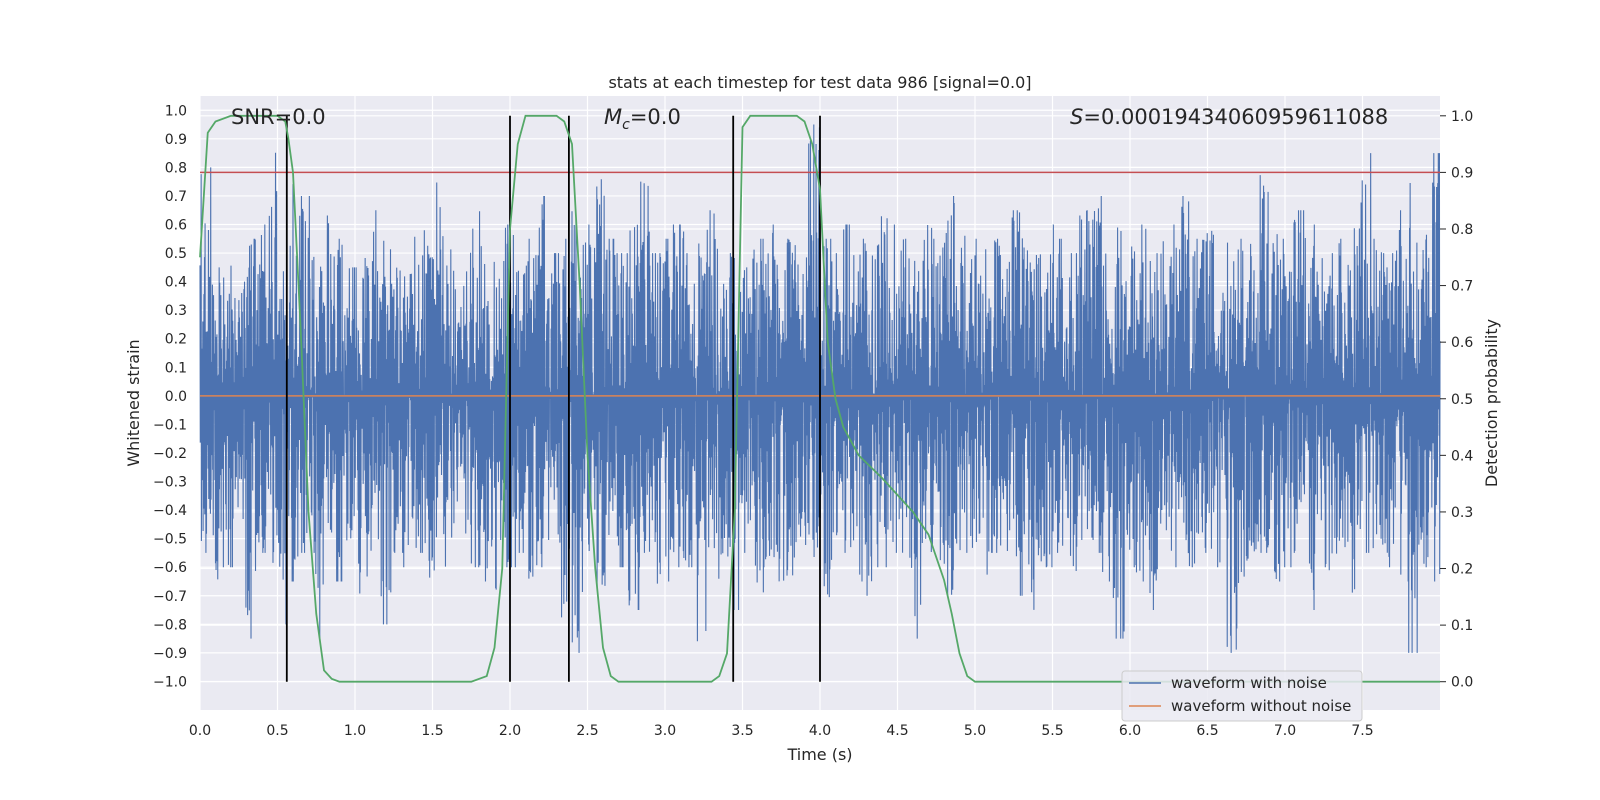 This screenshot has width=1600, height=800. What do you see at coordinates (170, 654) in the screenshot?
I see `y-tick-label-left: −0.9` at bounding box center [170, 654].